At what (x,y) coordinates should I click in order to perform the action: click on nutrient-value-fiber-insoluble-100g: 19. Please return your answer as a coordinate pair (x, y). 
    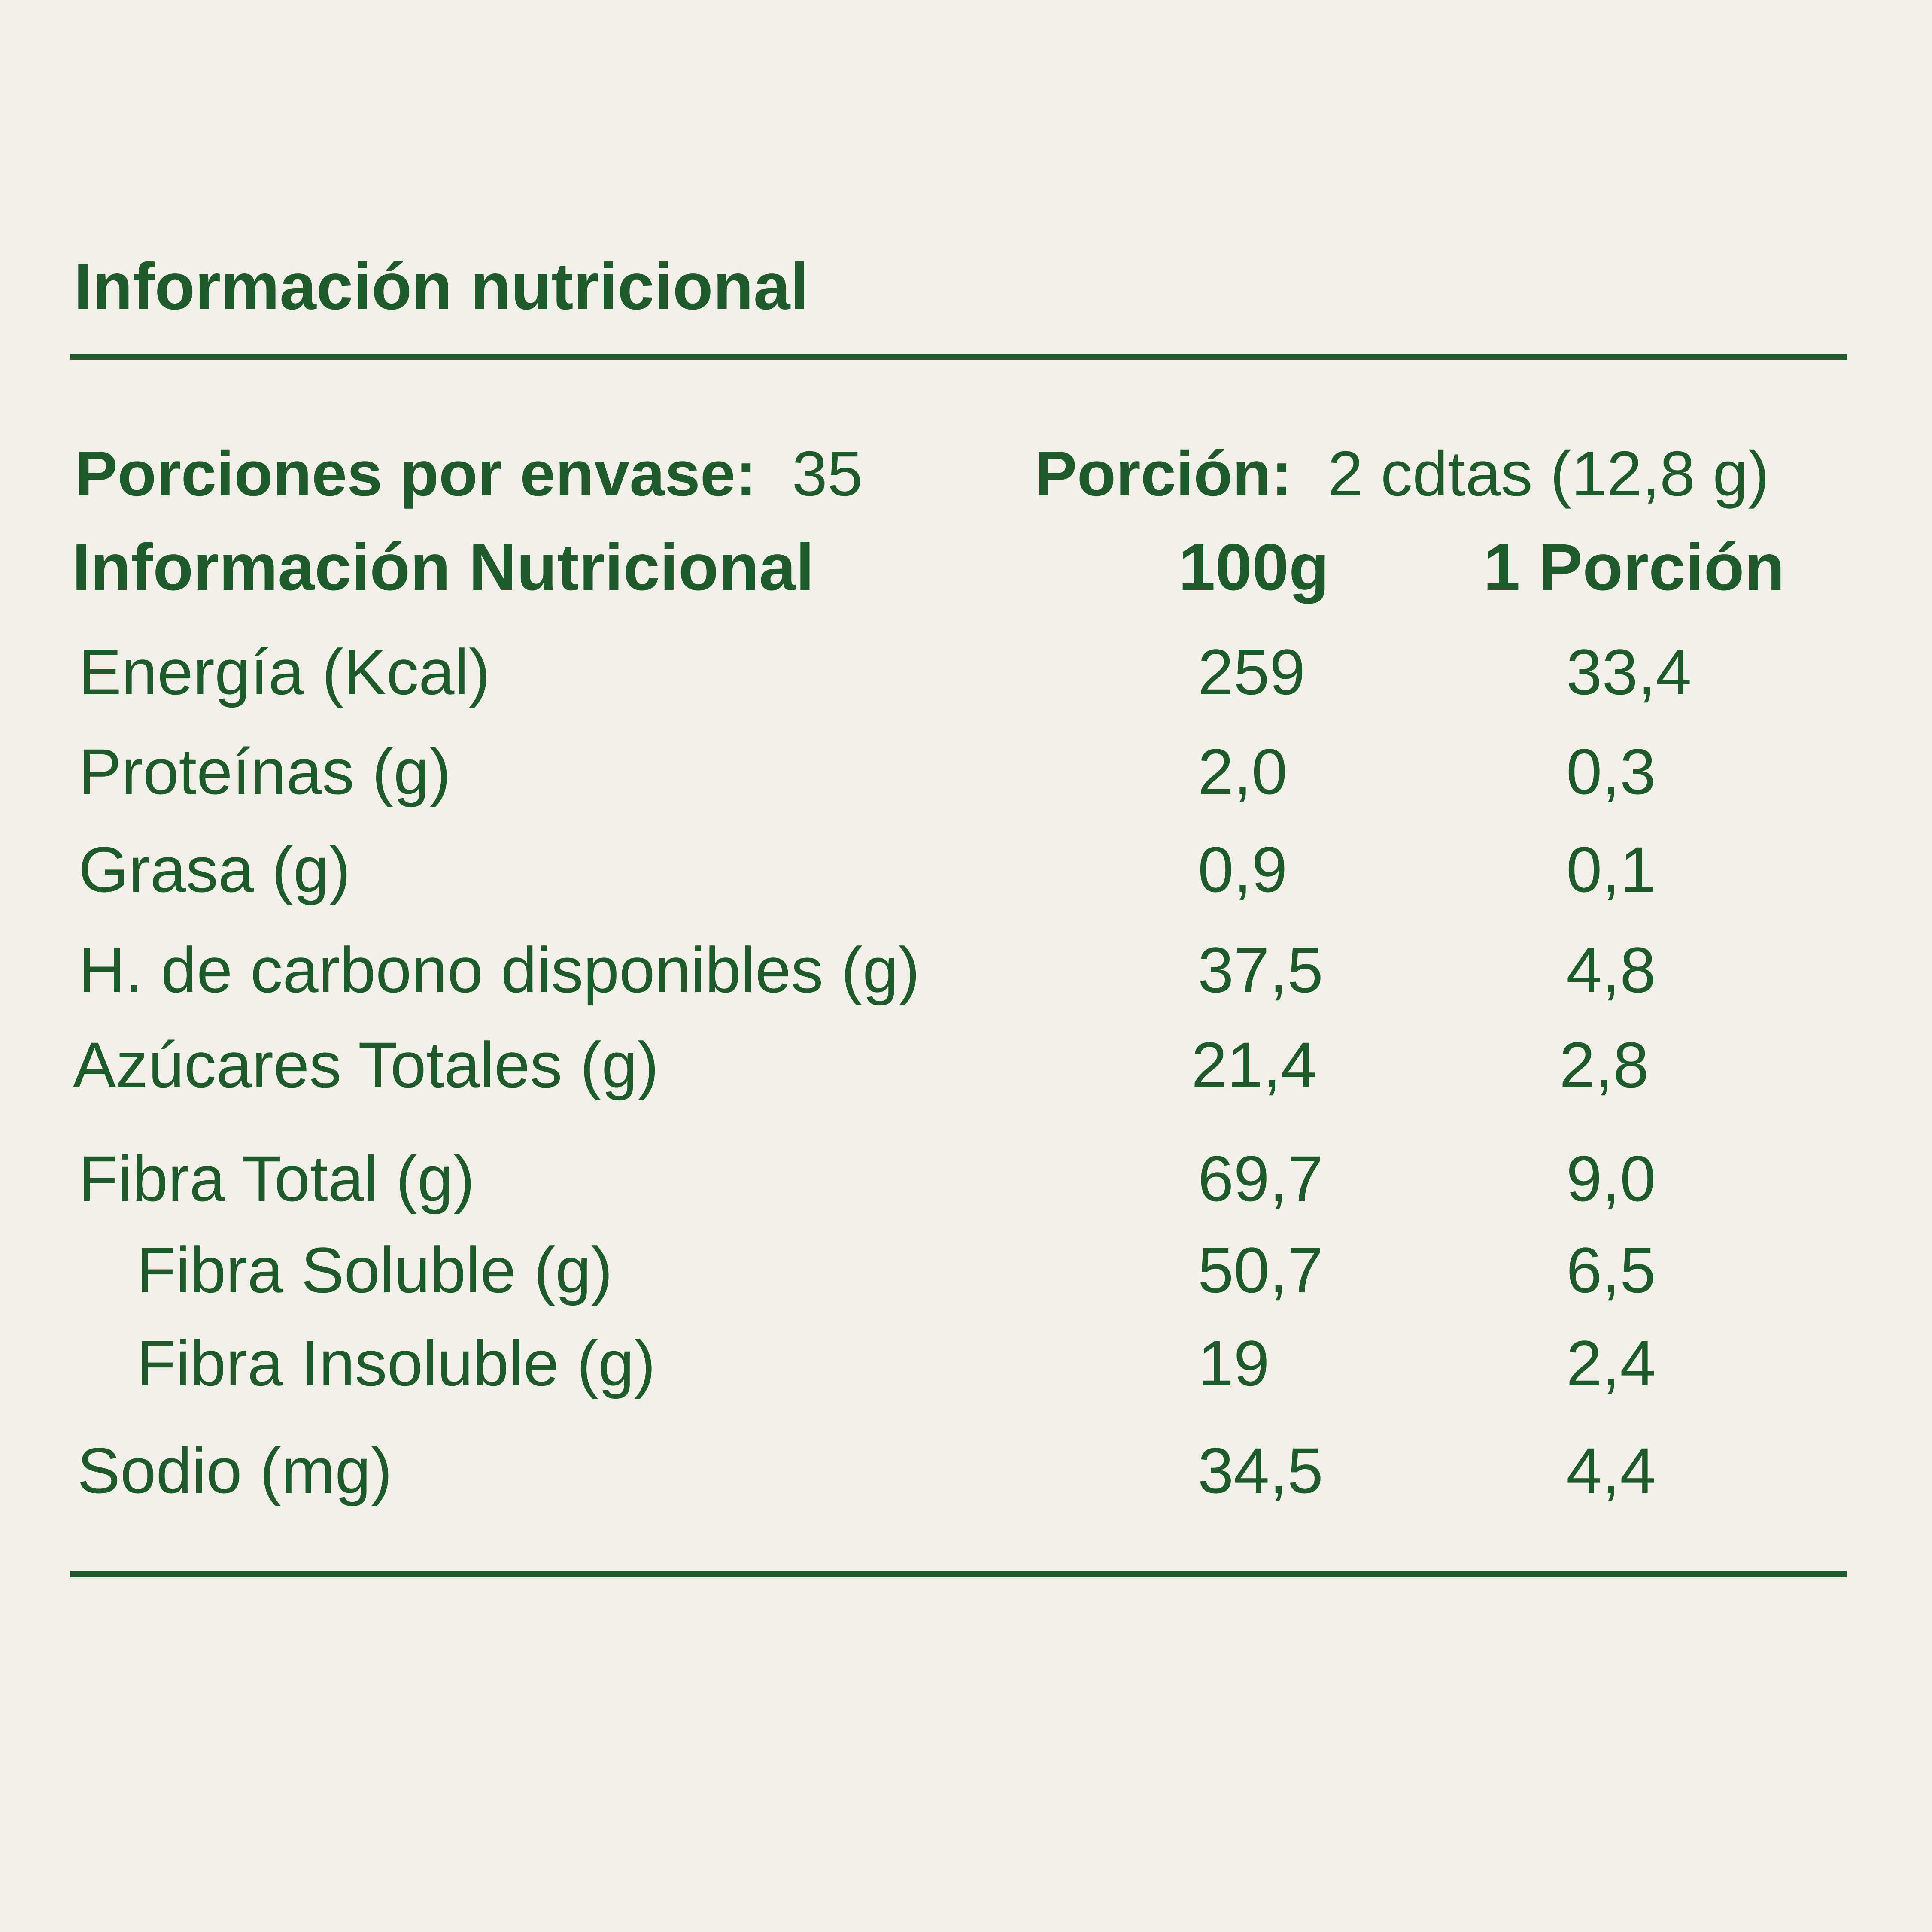
    Looking at the image, I should click on (1234, 1363).